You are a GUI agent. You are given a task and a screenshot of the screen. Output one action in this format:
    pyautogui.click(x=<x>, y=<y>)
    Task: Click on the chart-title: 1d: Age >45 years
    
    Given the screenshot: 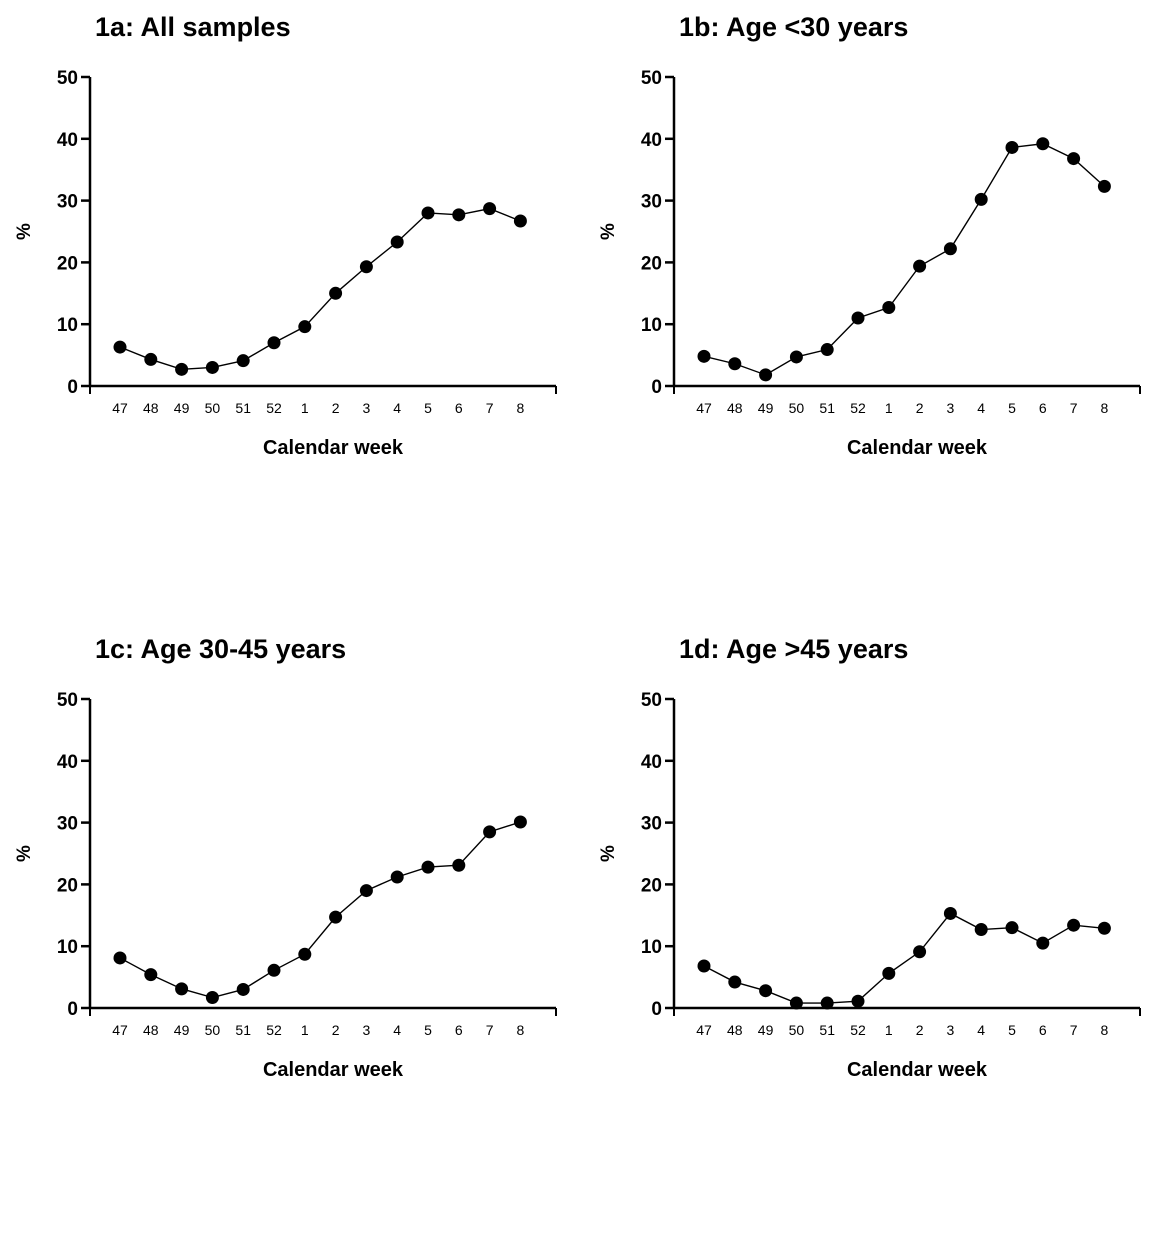 What is the action you would take?
    pyautogui.click(x=793, y=649)
    